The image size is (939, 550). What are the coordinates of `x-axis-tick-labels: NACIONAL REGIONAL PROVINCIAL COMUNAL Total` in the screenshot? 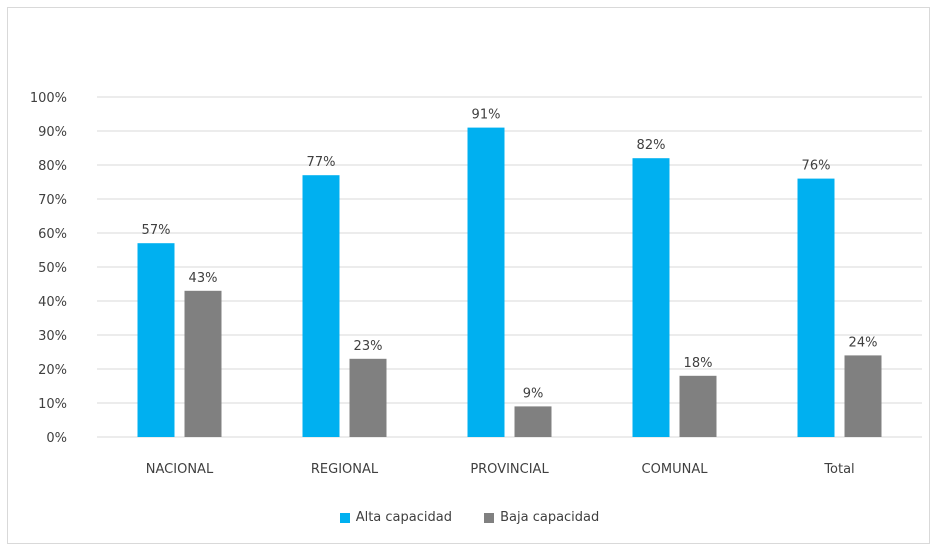 It's located at (500, 469).